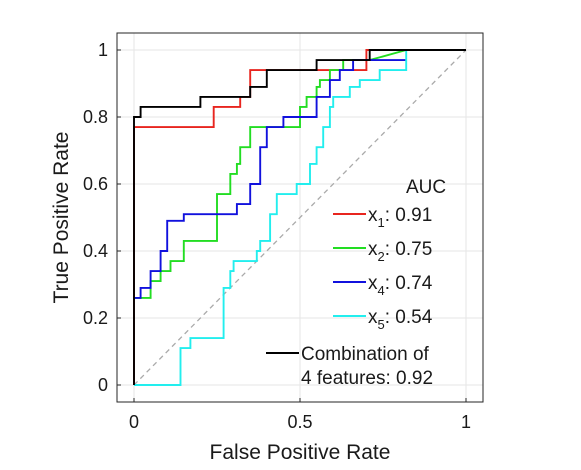 This screenshot has width=581, height=470. What do you see at coordinates (426, 187) in the screenshot?
I see `legend-title: AUC` at bounding box center [426, 187].